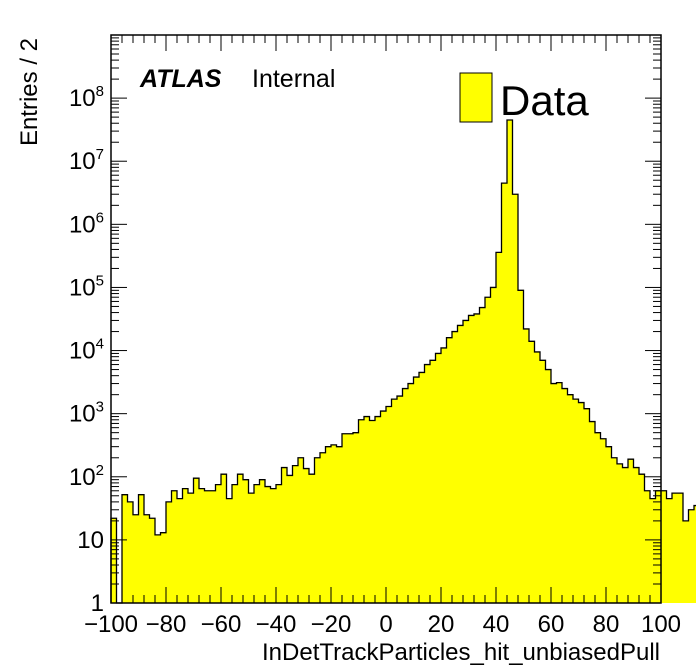  I want to click on y-tick-label: 10, so click(90, 540).